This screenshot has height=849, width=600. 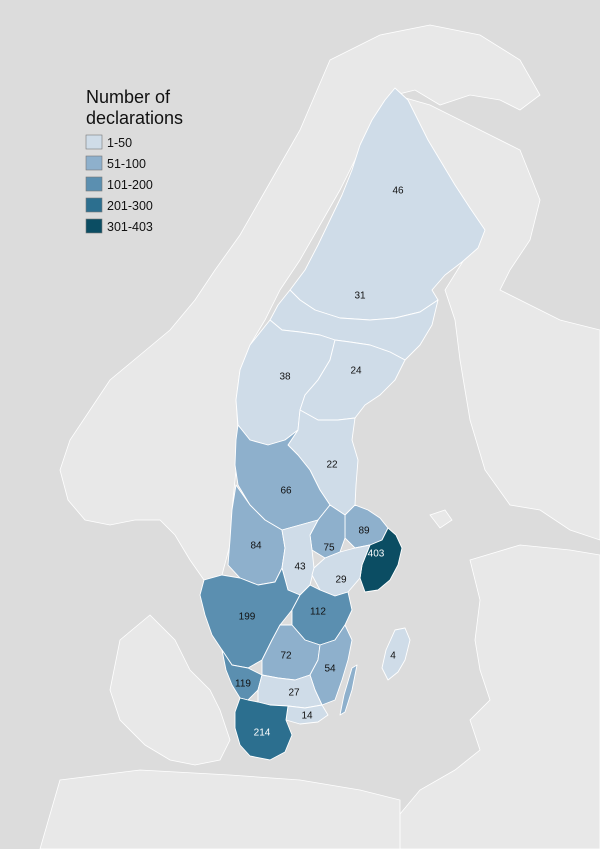 I want to click on label-kalmar: 54, so click(x=330, y=669).